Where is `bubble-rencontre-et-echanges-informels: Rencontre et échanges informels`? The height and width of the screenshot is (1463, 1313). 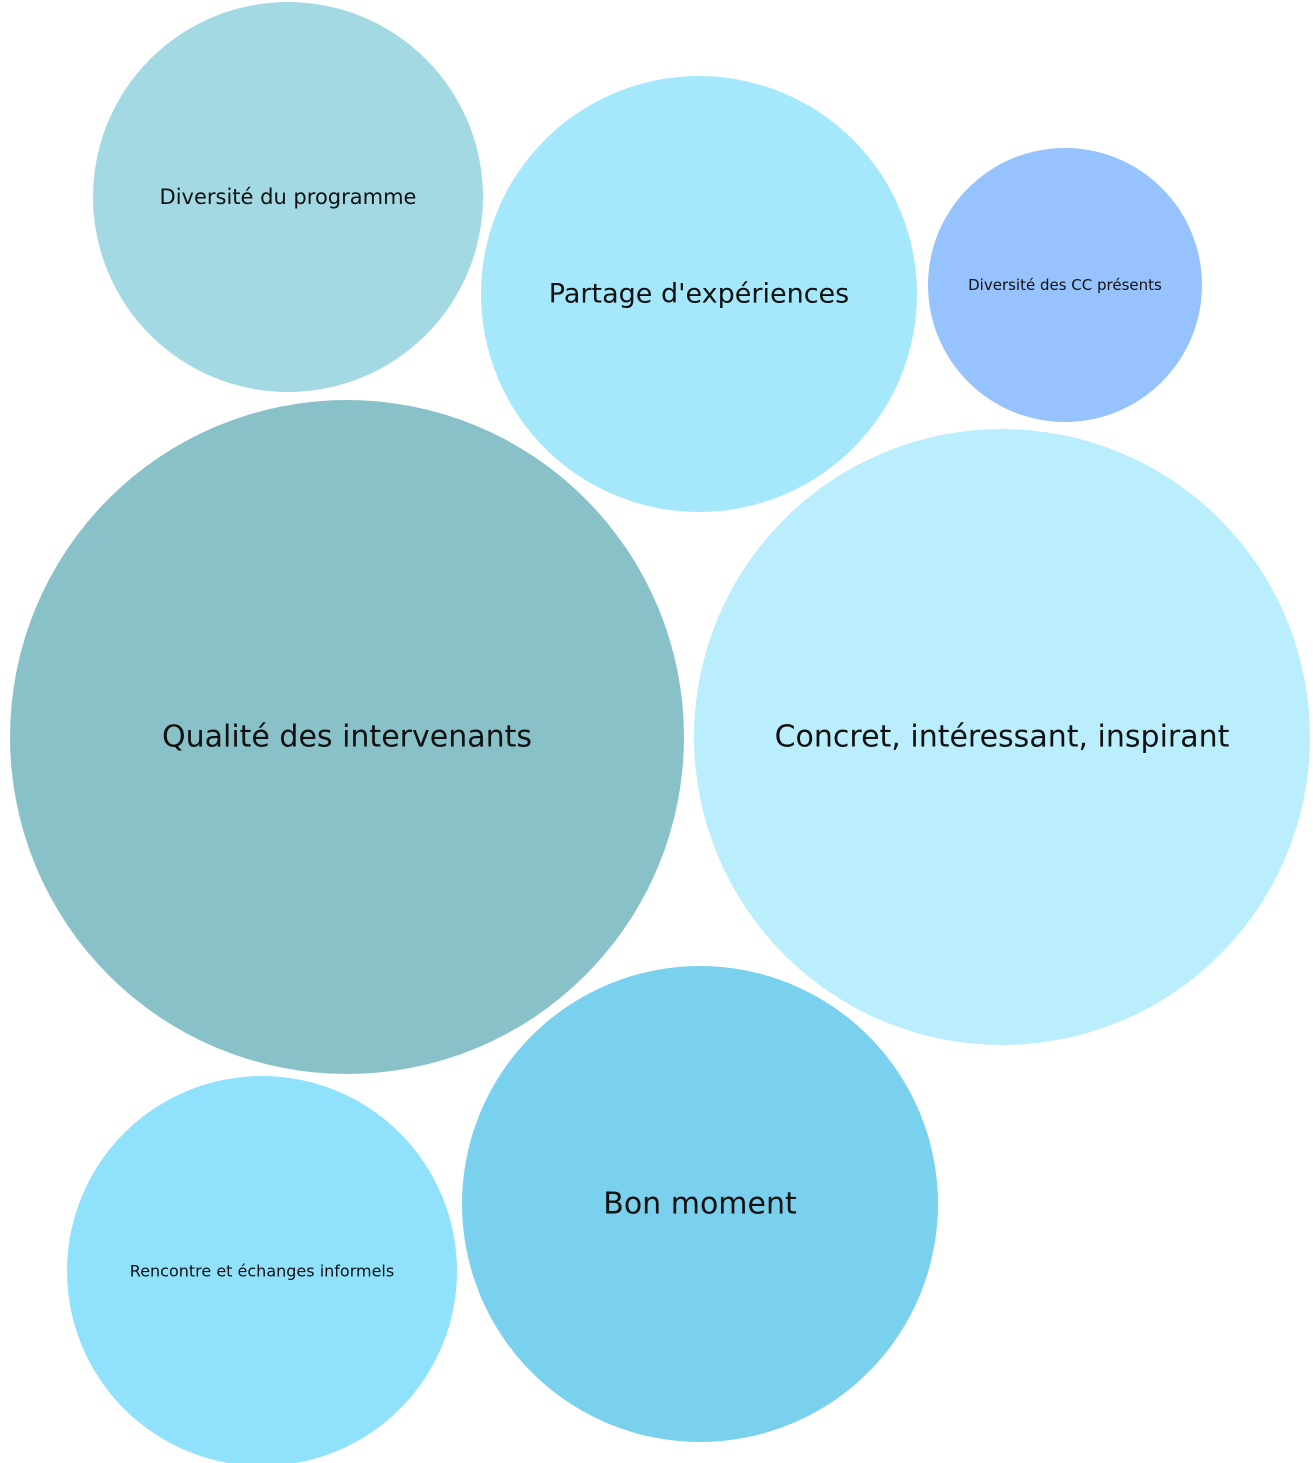
bubble-rencontre-et-echanges-informels: Rencontre et échanges informels is located at coordinates (262, 1269).